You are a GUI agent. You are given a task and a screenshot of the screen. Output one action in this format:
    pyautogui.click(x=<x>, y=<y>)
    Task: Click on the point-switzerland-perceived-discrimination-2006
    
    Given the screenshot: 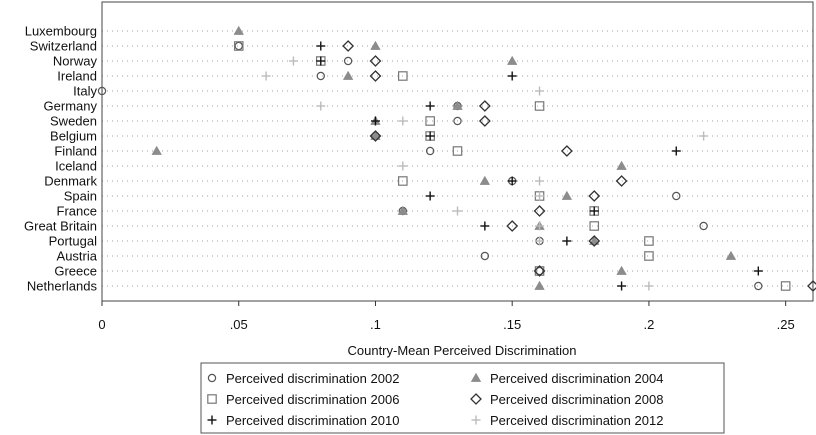 What is the action you would take?
    pyautogui.click(x=238, y=46)
    